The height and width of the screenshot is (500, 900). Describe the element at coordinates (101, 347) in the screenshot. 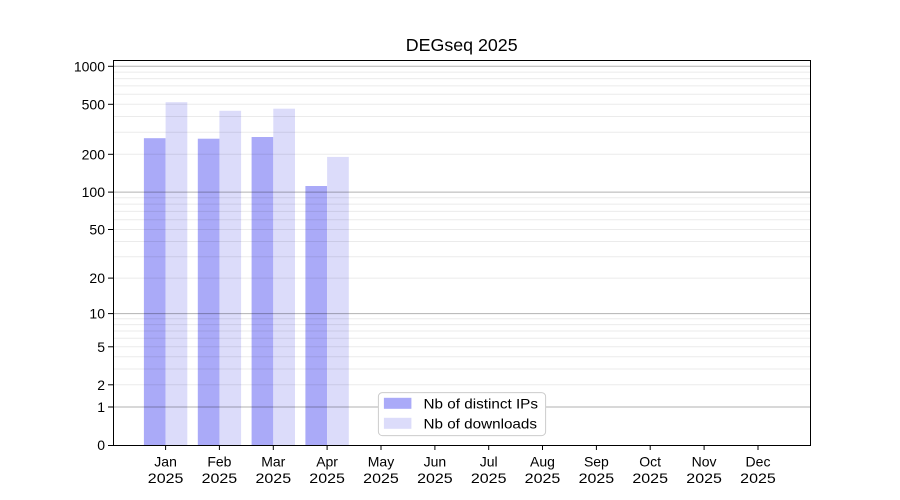

I see `svg-text: 5` at that location.